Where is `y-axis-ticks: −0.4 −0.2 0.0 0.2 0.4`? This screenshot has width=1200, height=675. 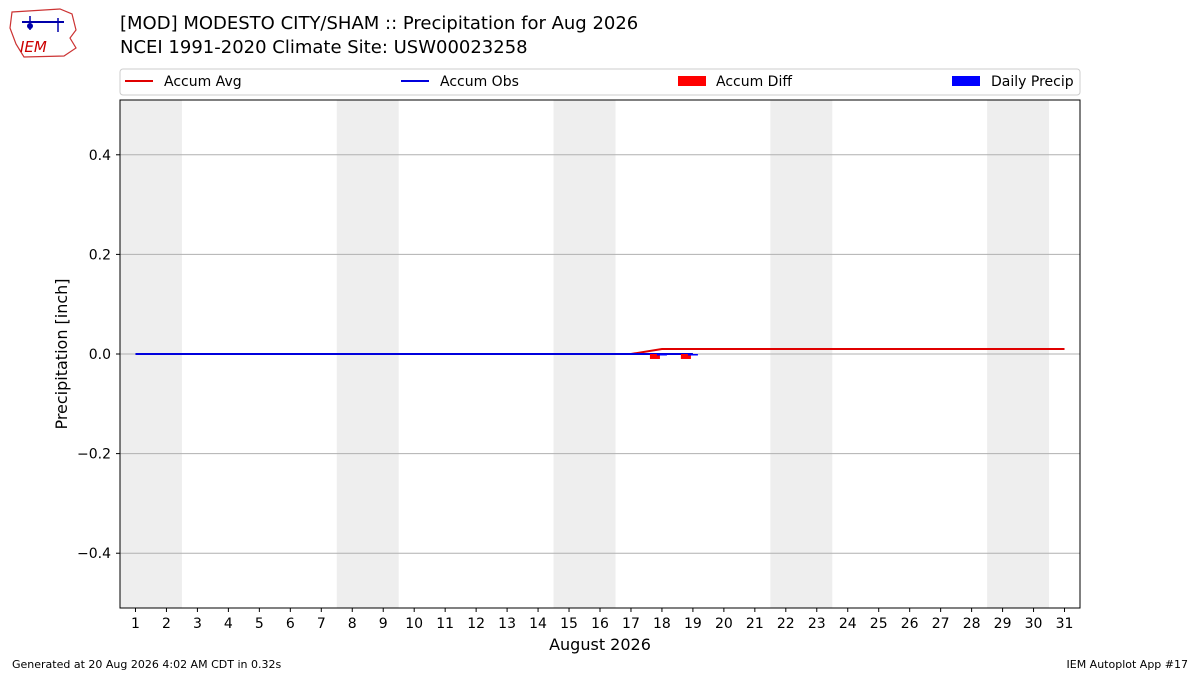
y-axis-ticks: −0.4 −0.2 0.0 0.2 0.4 is located at coordinates (98, 355).